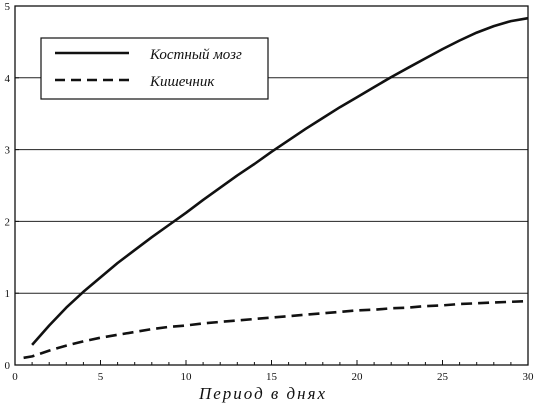 Image resolution: width=534 pixels, height=409 pixels. What do you see at coordinates (15, 377) in the screenshot?
I see `x-tick-label: 0` at bounding box center [15, 377].